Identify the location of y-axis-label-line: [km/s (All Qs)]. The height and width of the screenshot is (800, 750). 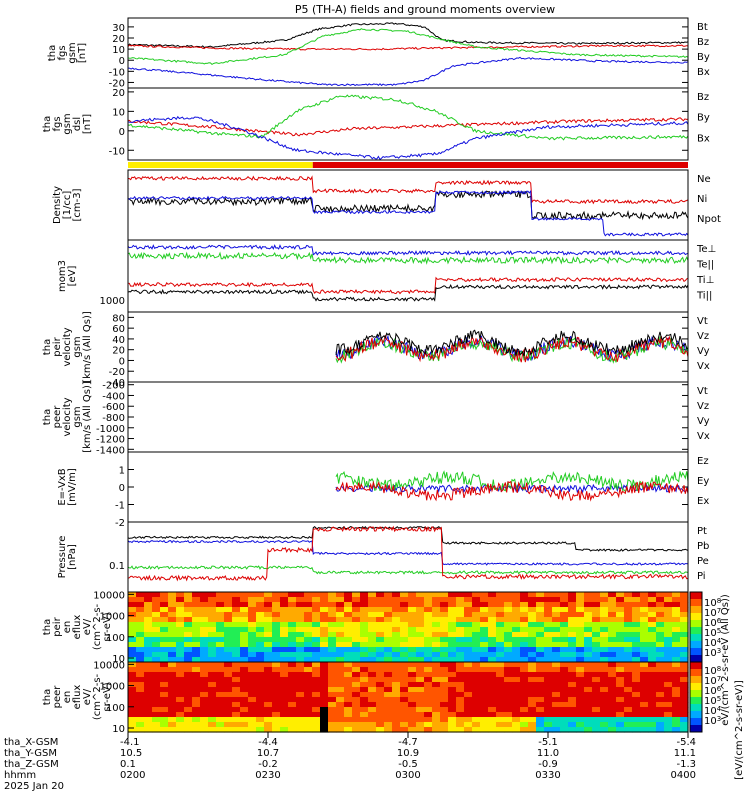
(87, 347).